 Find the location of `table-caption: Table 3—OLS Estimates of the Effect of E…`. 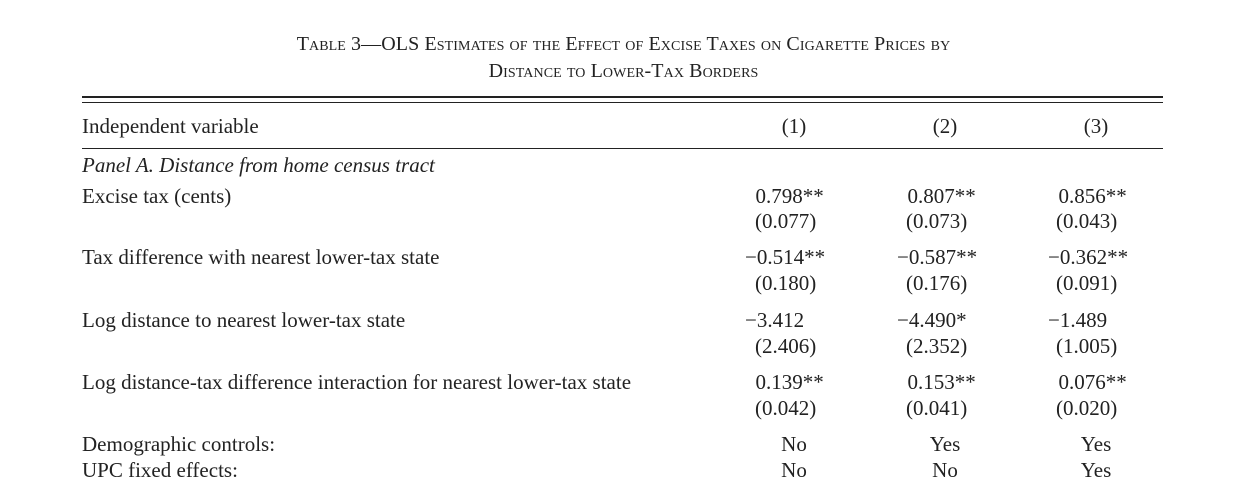

table-caption: Table 3—OLS Estimates of the Effect of E… is located at coordinates (623, 58).